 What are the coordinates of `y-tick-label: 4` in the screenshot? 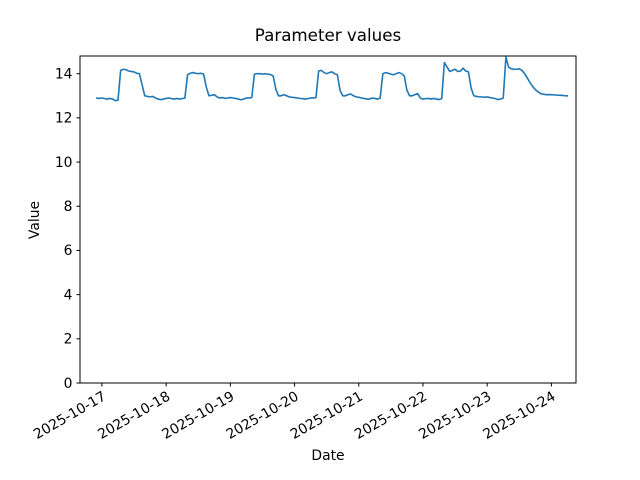 It's located at (68, 295).